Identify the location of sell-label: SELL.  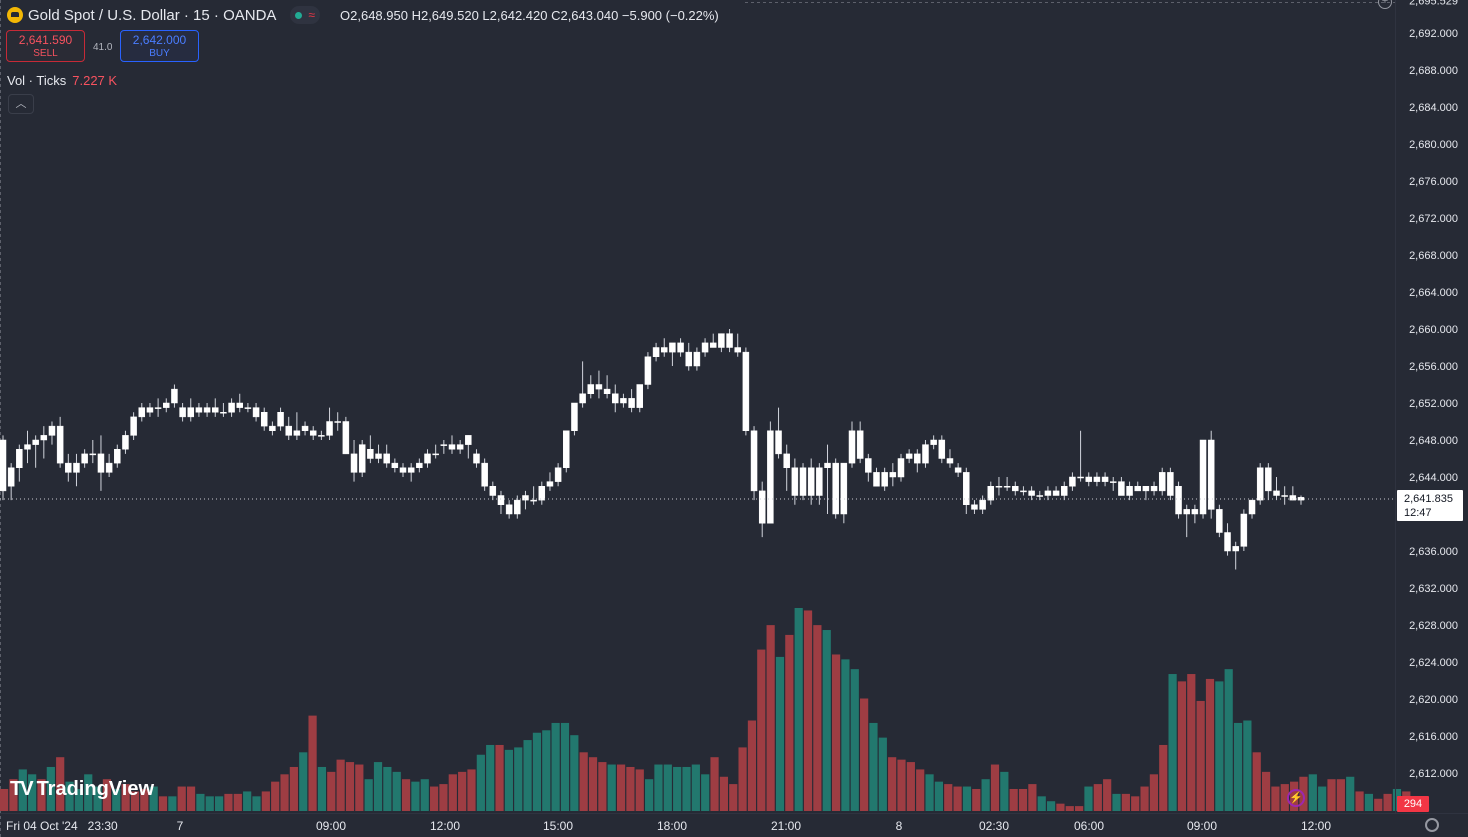
(45, 53).